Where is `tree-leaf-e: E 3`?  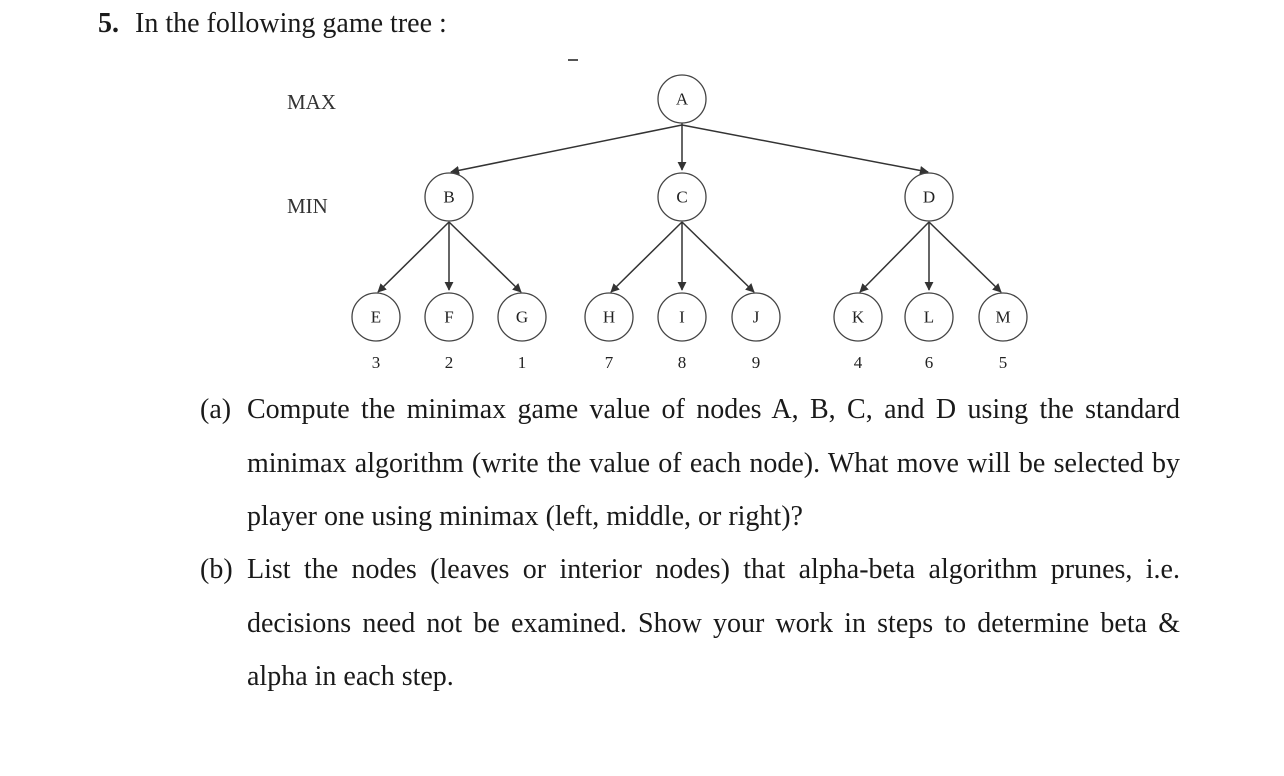 tree-leaf-e: E 3 is located at coordinates (376, 332).